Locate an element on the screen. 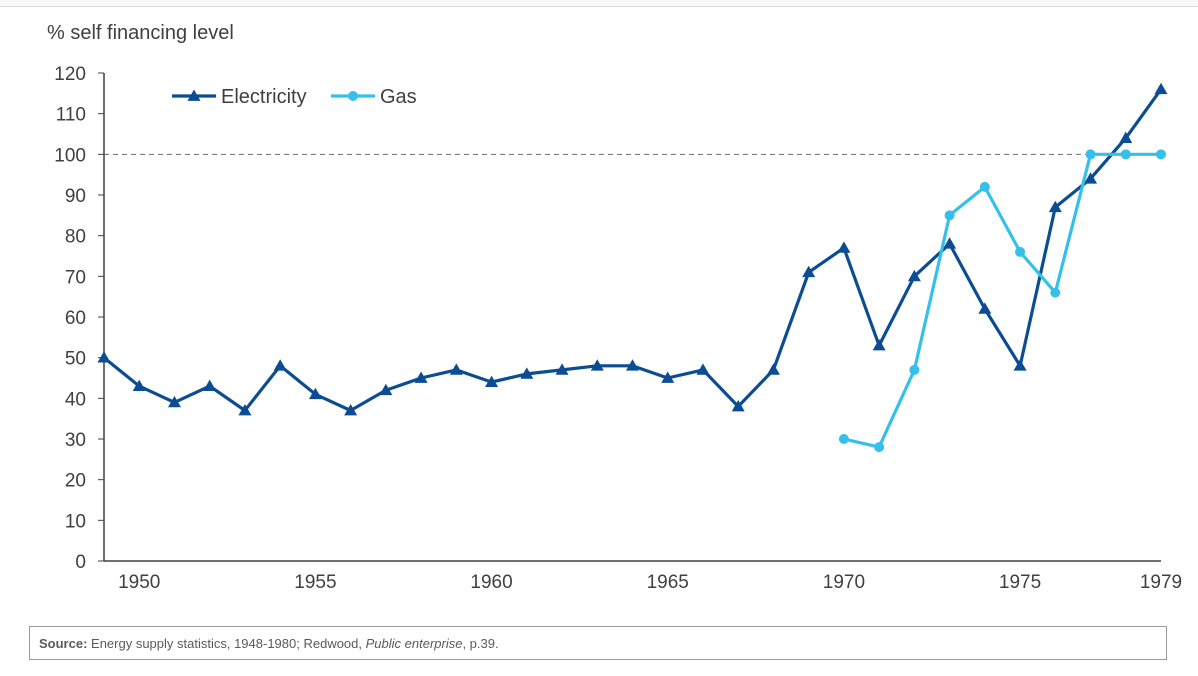  y-tick-label: 100 is located at coordinates (70, 155).